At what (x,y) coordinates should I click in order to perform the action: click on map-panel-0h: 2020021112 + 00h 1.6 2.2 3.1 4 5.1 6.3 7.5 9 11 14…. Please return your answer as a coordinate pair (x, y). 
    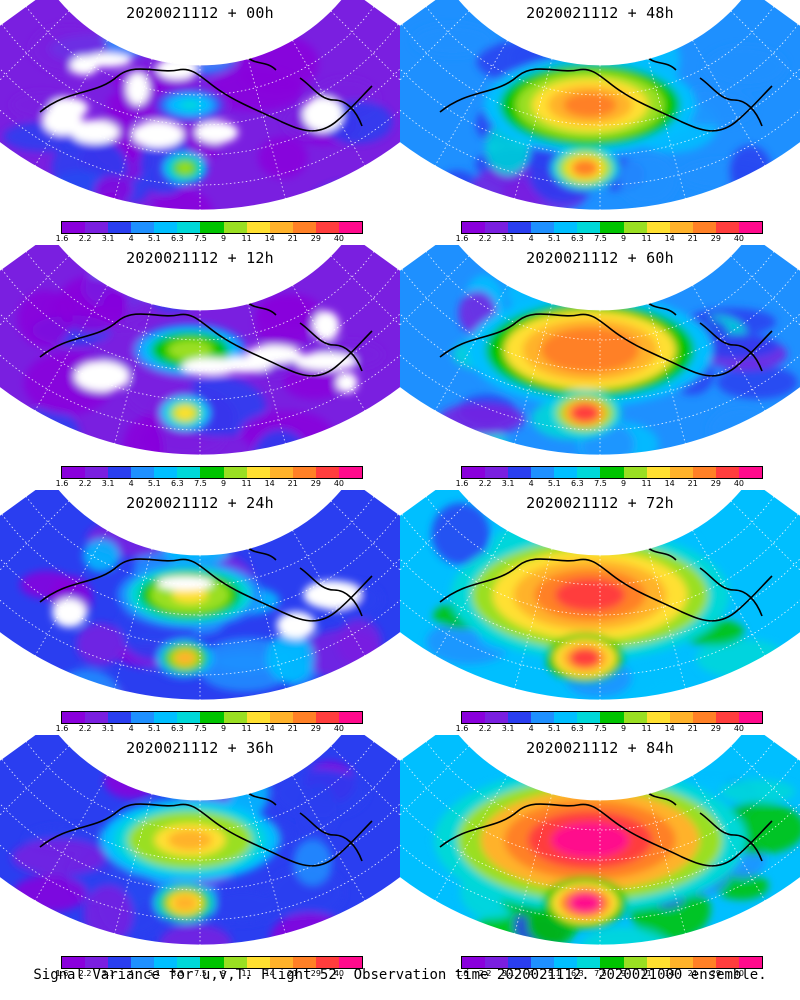
    Looking at the image, I should click on (200, 122).